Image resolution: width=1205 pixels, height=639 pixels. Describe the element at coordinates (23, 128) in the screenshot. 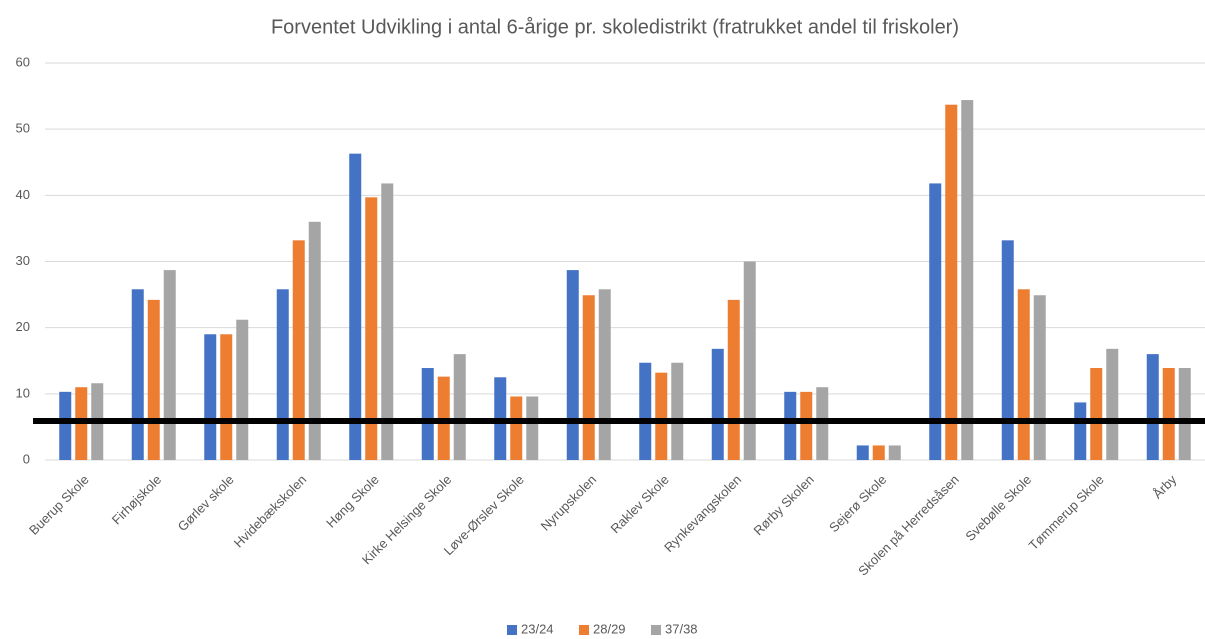

I see `y-tick-label: 50` at that location.